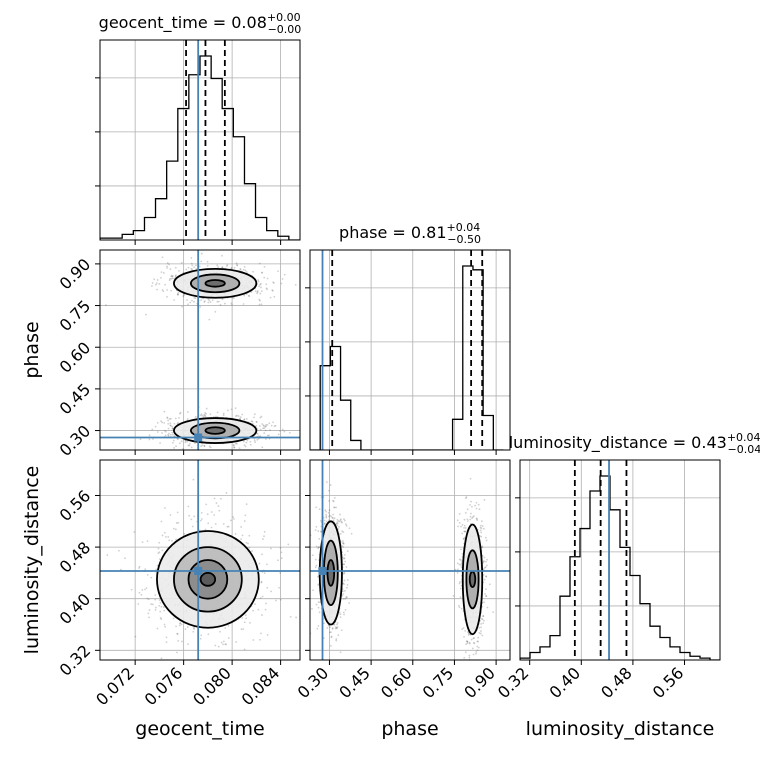 This screenshot has height=760, width=760. What do you see at coordinates (208, 579) in the screenshot?
I see `contour-line` at bounding box center [208, 579].